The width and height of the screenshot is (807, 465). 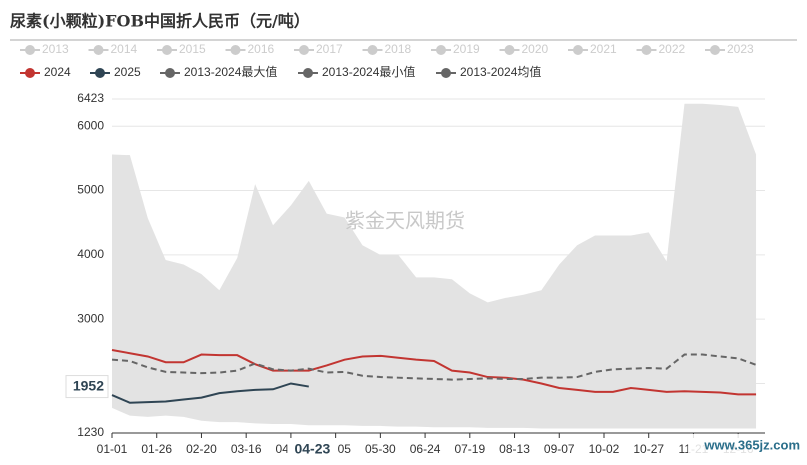 I want to click on x-tick-label: 06-24, so click(x=425, y=449).